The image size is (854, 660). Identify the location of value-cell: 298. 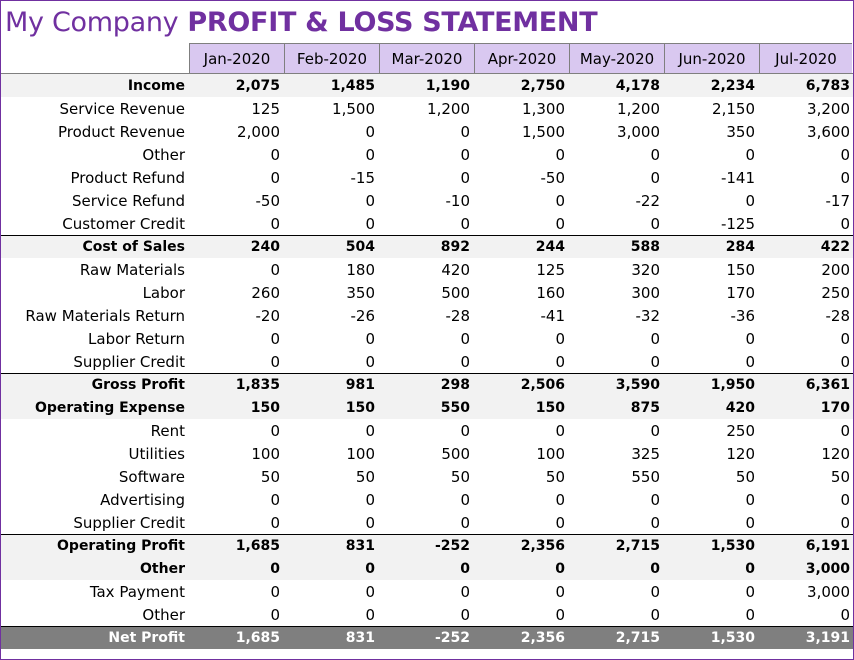
(455, 385).